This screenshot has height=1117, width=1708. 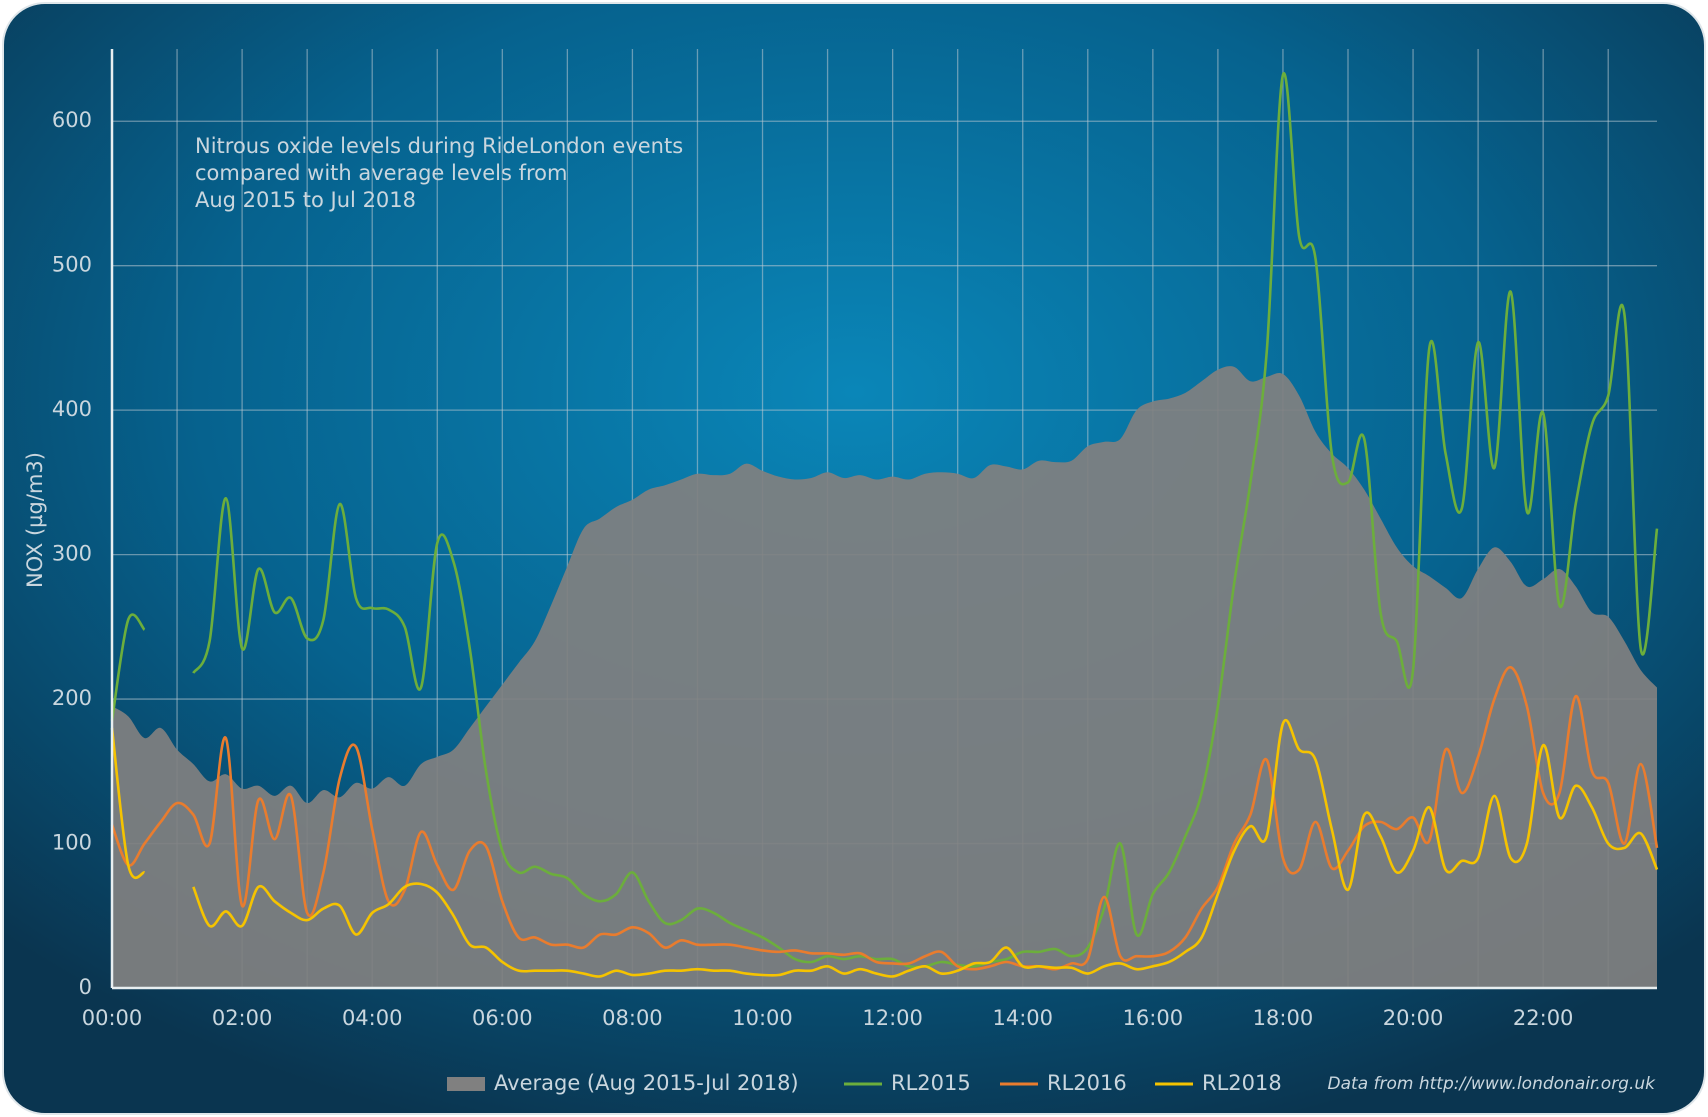 I want to click on x-tick-label: 10:00, so click(x=762, y=1018).